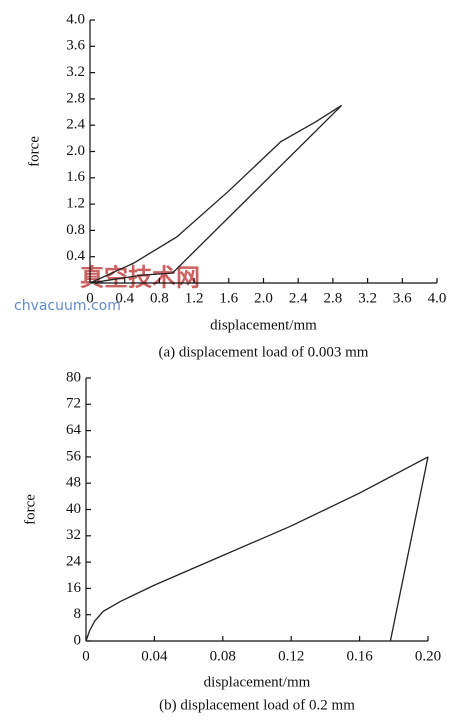 Image resolution: width=468 pixels, height=726 pixels. I want to click on y-tick-label: 0.8, so click(75, 230).